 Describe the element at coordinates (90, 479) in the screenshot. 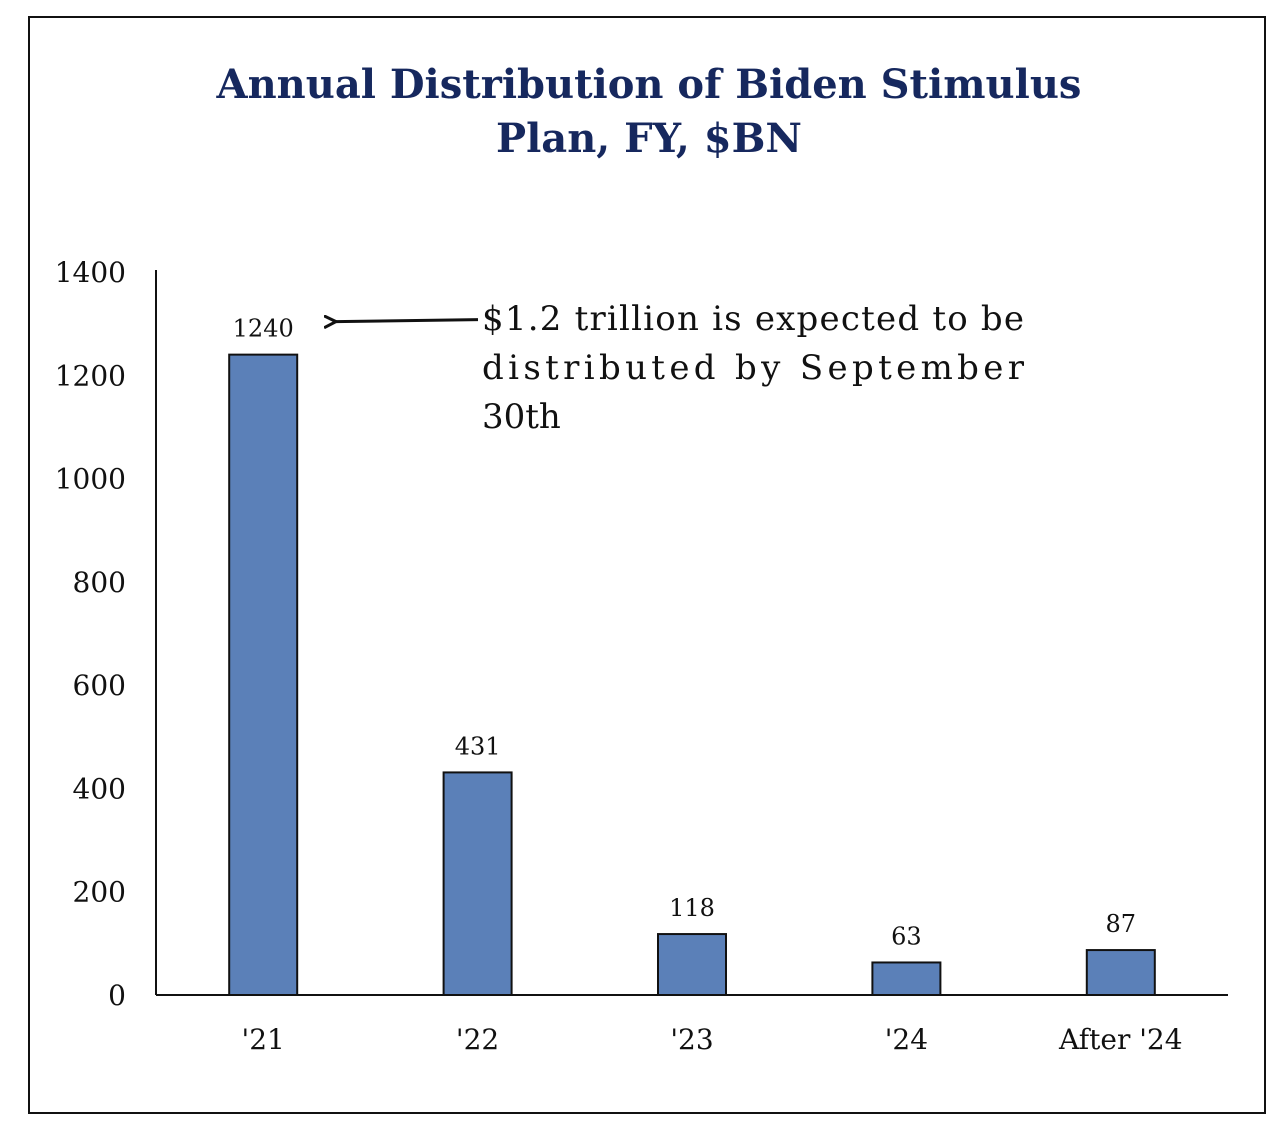

I see `y-tick-label: 1000` at that location.